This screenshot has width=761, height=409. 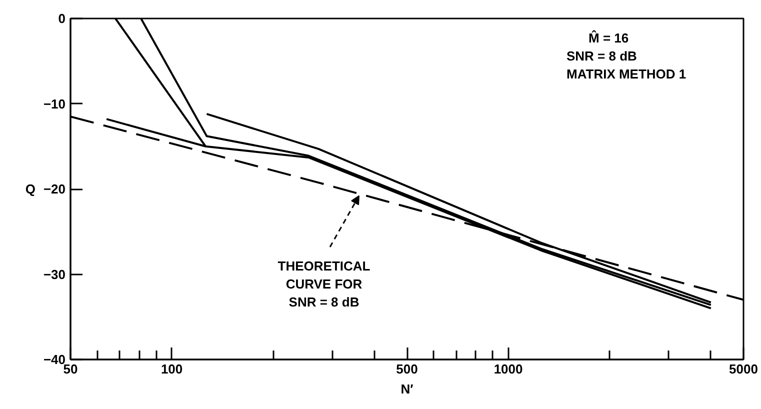 I want to click on y-tick-label: −30, so click(x=54, y=274).